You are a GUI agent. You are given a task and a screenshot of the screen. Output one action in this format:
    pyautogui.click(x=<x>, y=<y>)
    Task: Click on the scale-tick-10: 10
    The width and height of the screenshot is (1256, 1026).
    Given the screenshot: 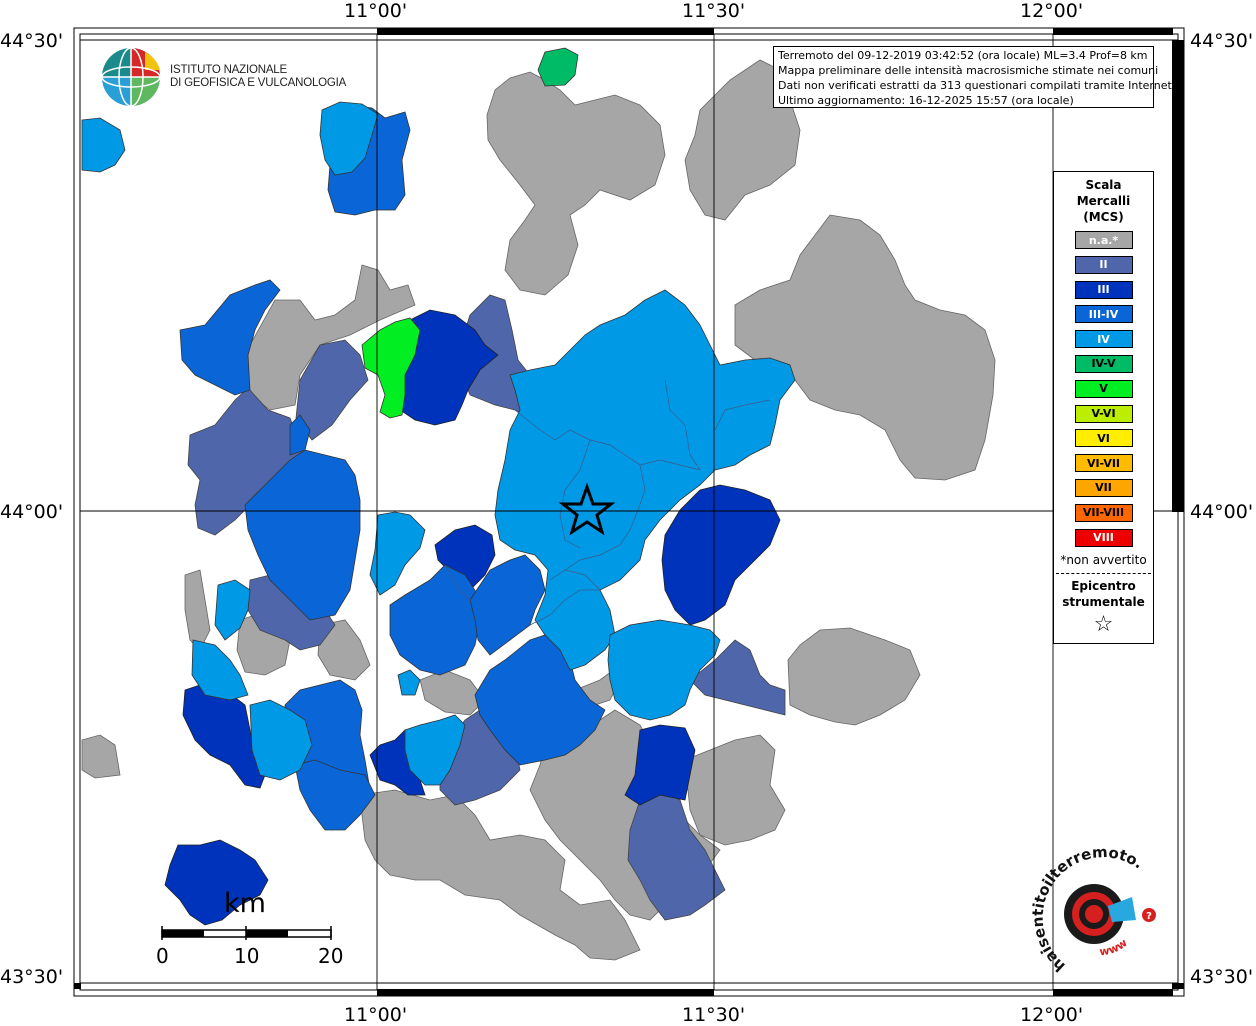 What is the action you would take?
    pyautogui.click(x=247, y=956)
    